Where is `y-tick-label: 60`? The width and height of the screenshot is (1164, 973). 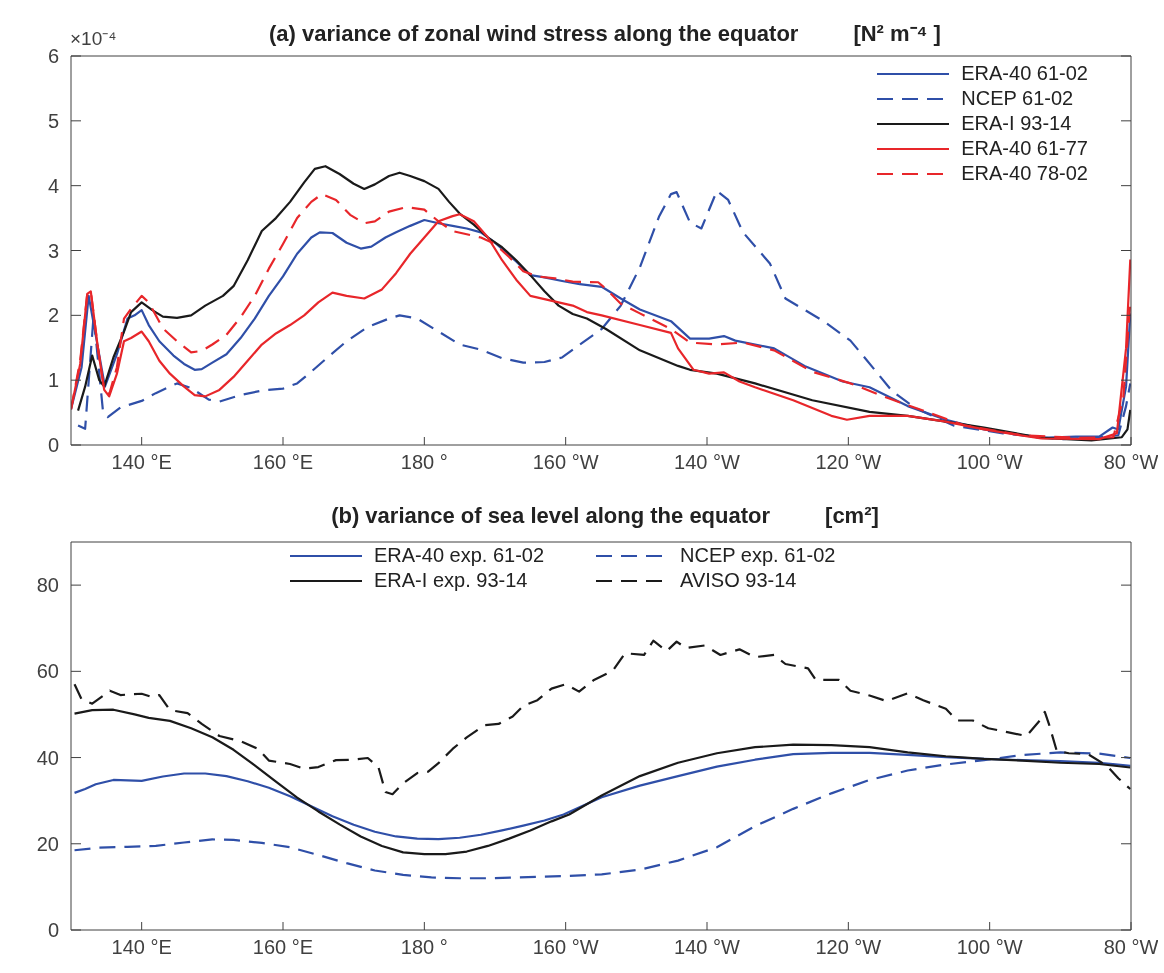
y-tick-label: 60 is located at coordinates (47, 671).